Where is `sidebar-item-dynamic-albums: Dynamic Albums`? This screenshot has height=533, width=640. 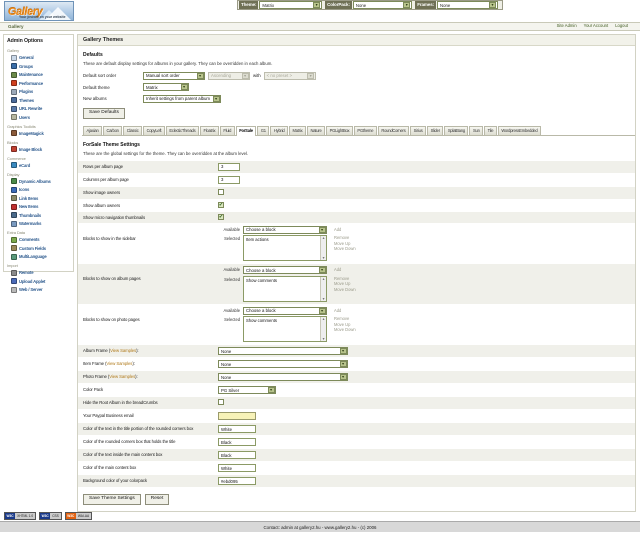
sidebar-item-dynamic-albums: Dynamic Albums is located at coordinates (40, 181).